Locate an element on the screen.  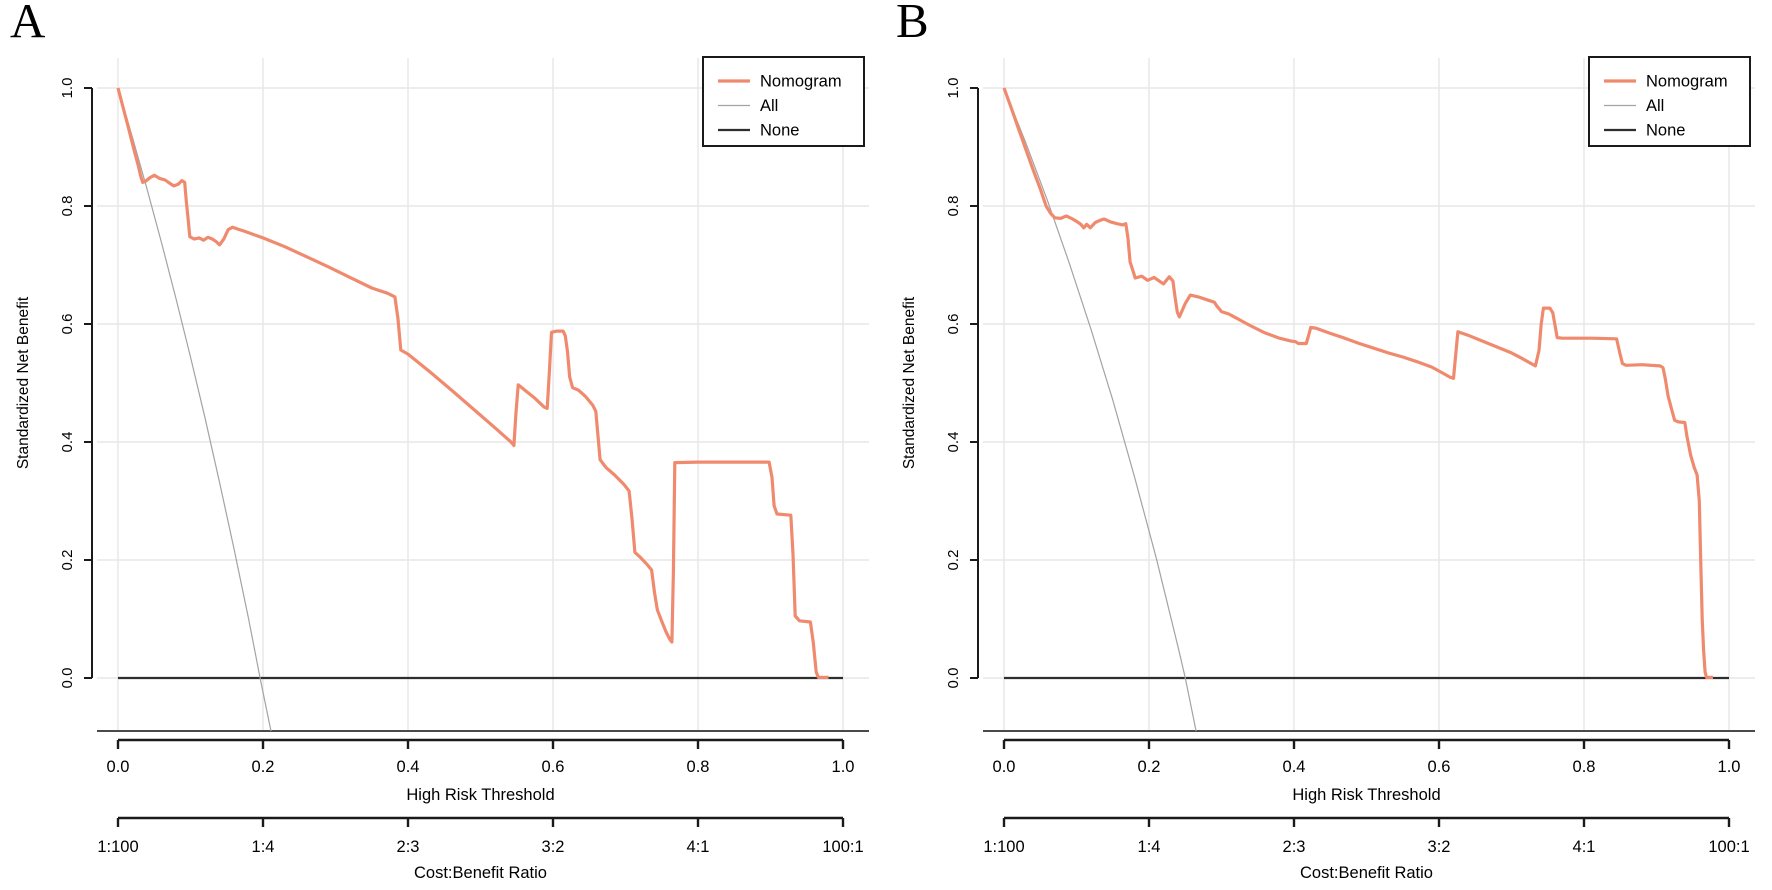
panel-a-label: A is located at coordinates (28, 24).